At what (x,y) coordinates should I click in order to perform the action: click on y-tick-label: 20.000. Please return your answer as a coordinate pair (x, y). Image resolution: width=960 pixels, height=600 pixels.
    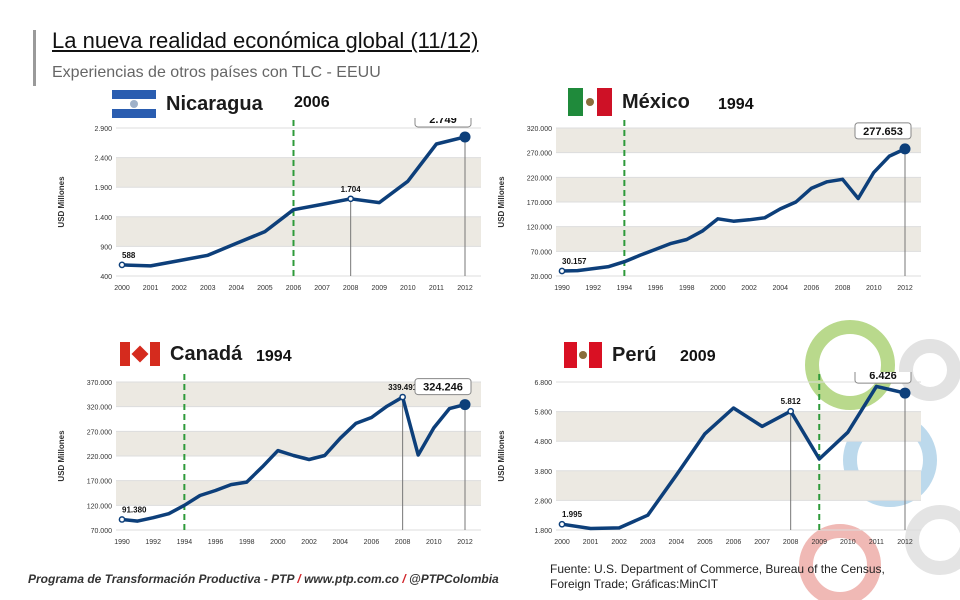
    Looking at the image, I should click on (542, 277).